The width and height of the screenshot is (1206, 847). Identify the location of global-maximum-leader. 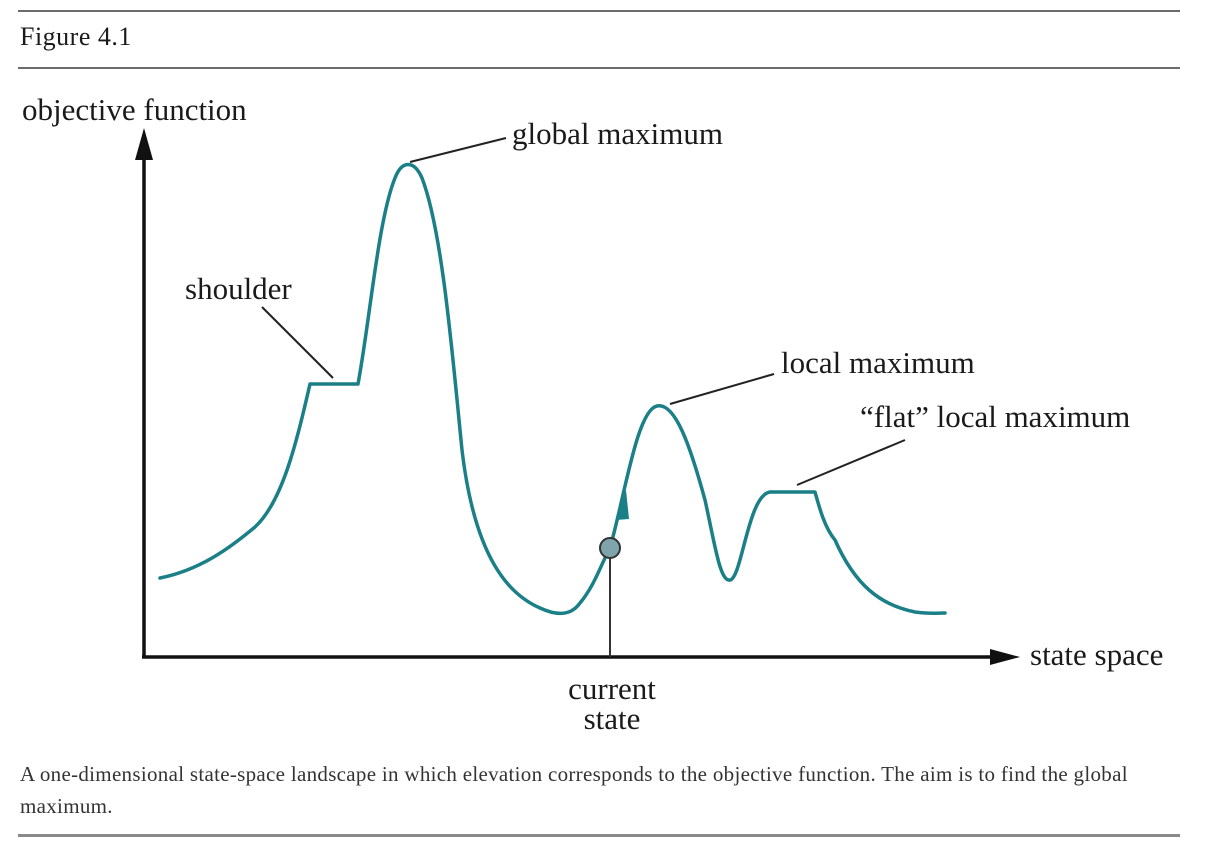
(458, 150).